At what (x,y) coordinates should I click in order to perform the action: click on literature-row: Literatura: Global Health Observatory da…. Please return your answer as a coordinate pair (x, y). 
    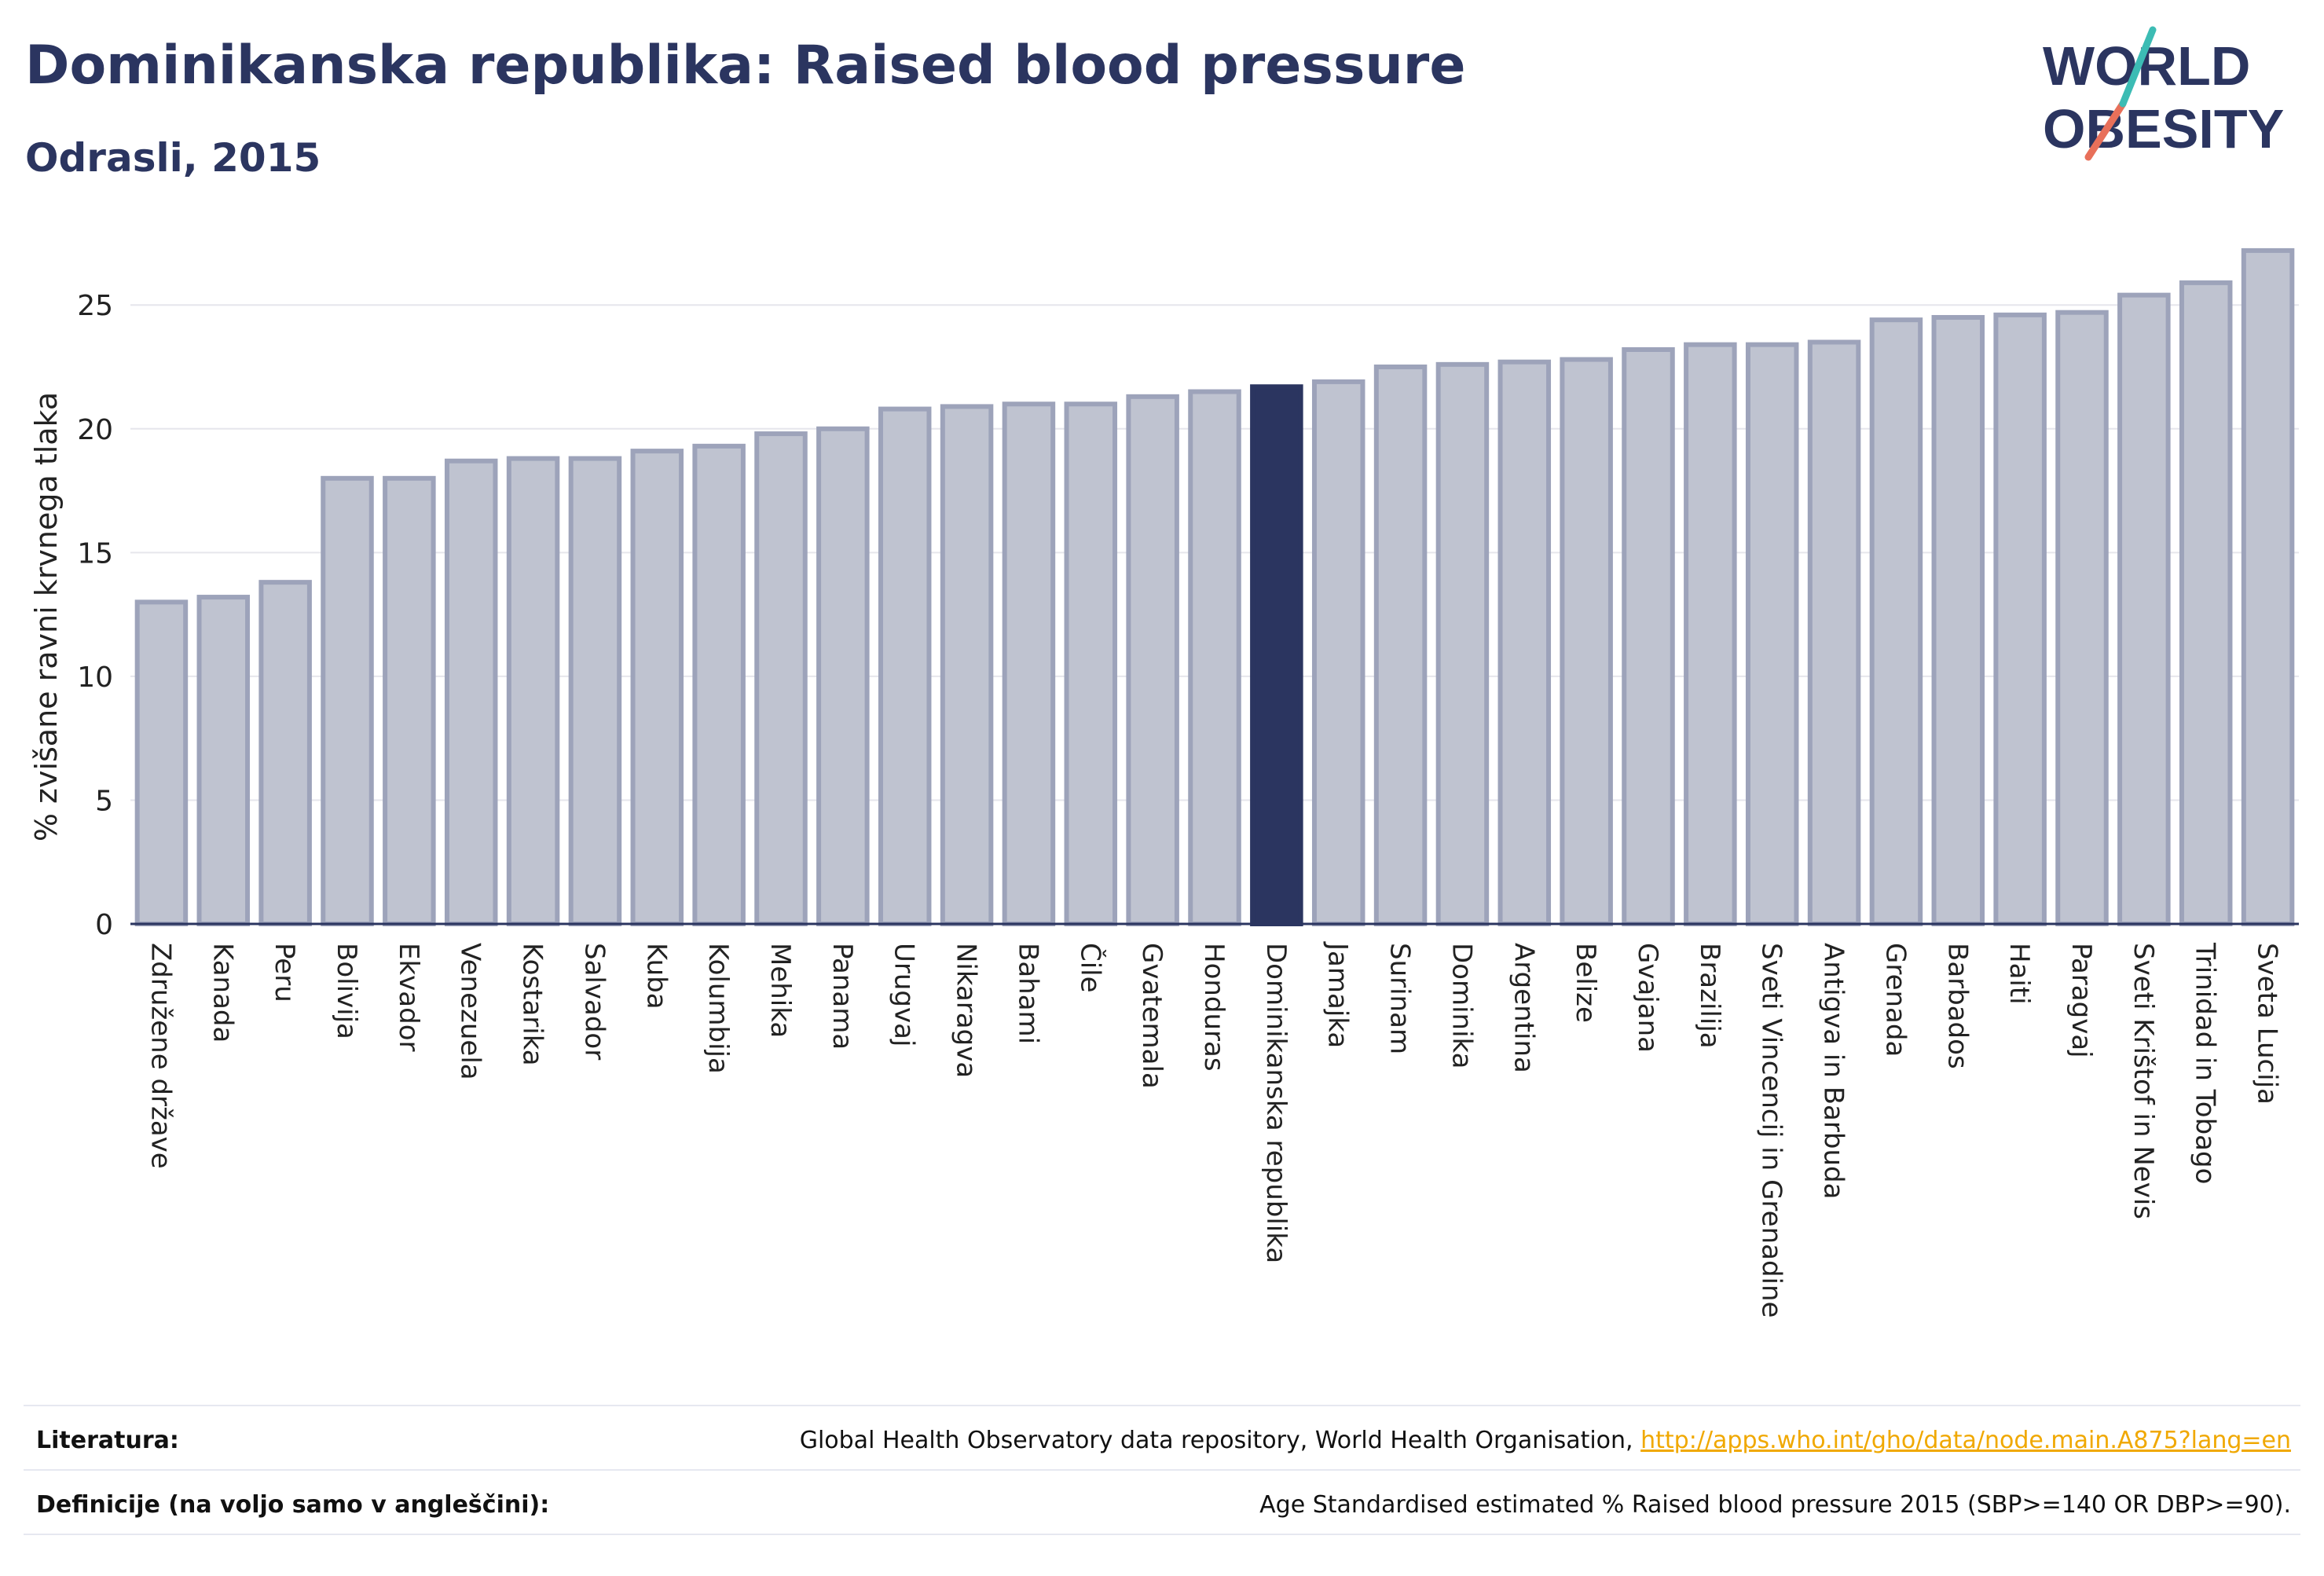
    Looking at the image, I should click on (1162, 1438).